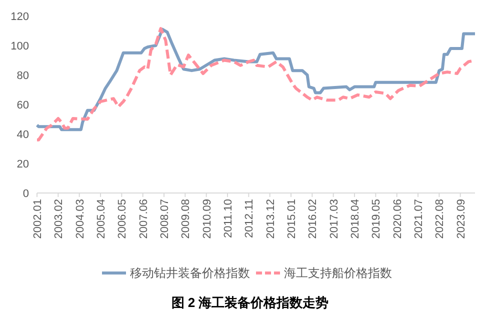 The height and width of the screenshot is (320, 500). What do you see at coordinates (22, 164) in the screenshot?
I see `y-tick-label: 20` at bounding box center [22, 164].